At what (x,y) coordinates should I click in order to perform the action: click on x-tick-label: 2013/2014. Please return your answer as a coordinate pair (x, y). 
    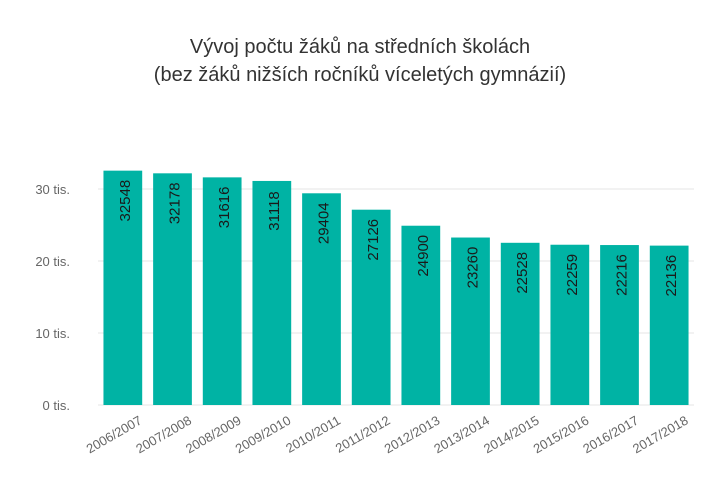
    Looking at the image, I should click on (461, 435).